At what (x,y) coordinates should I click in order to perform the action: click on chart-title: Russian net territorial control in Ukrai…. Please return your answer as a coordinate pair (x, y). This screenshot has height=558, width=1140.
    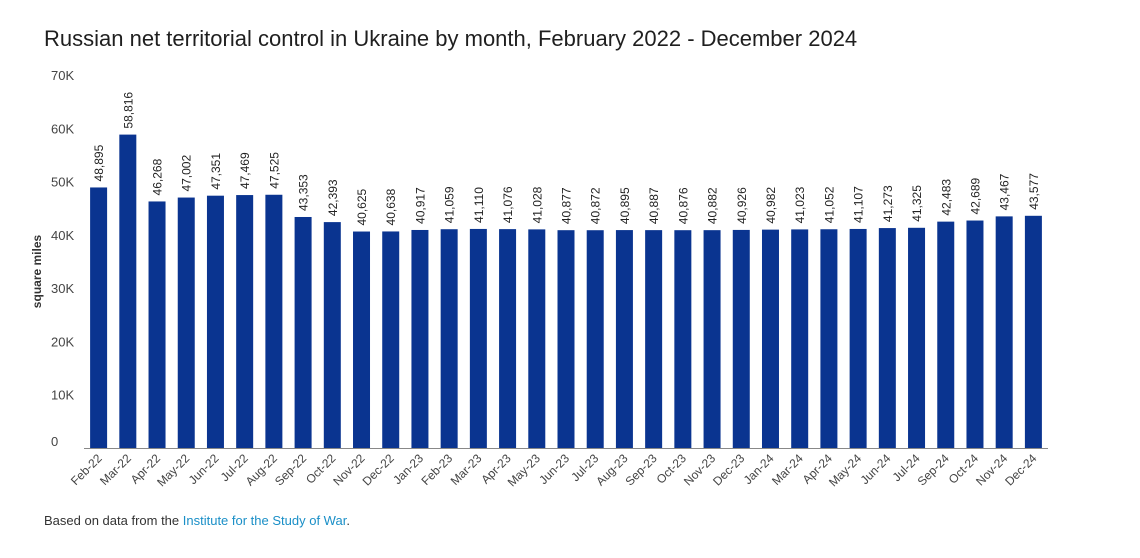
    Looking at the image, I should click on (451, 38).